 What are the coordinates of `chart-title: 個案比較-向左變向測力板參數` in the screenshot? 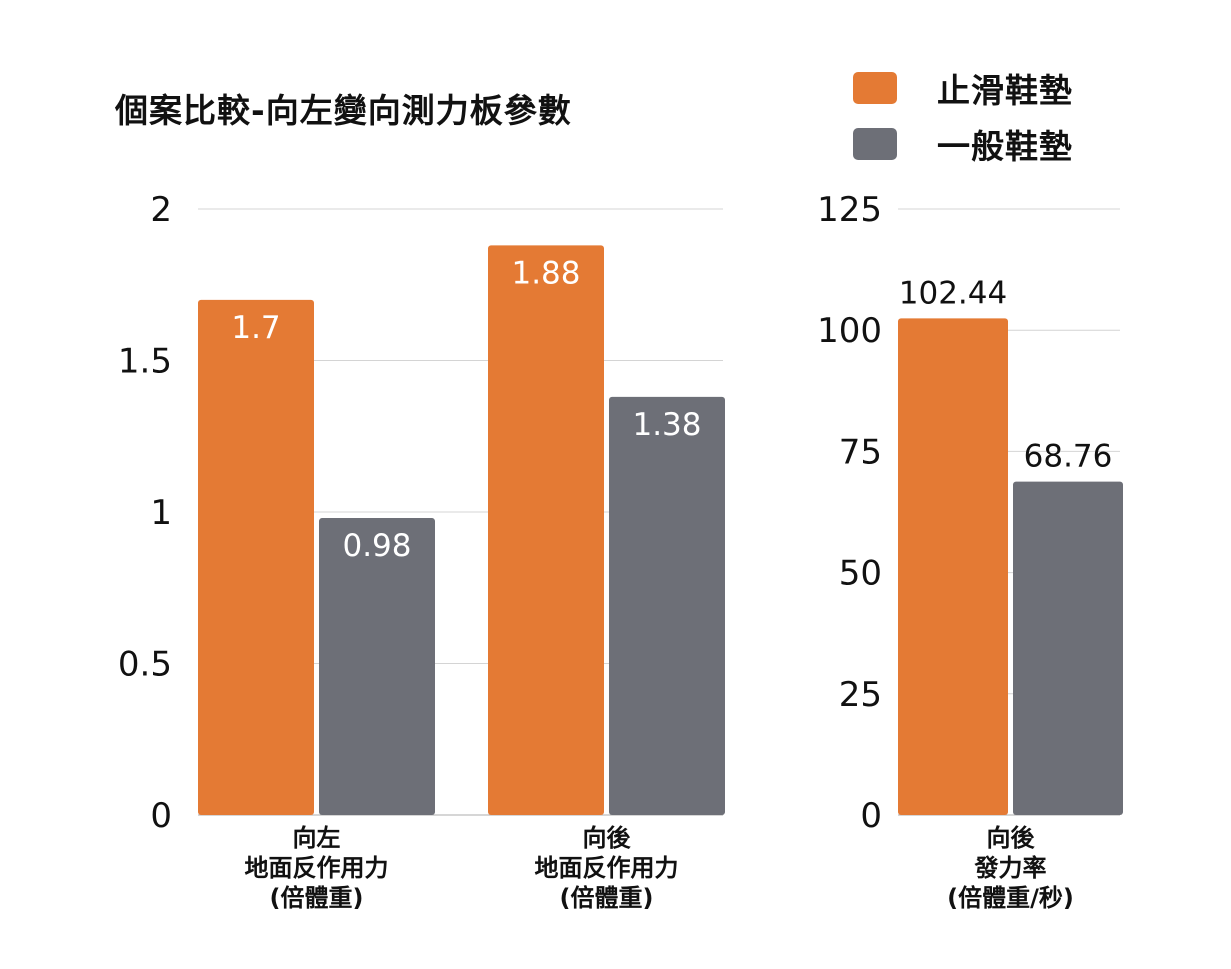 It's located at (343, 110).